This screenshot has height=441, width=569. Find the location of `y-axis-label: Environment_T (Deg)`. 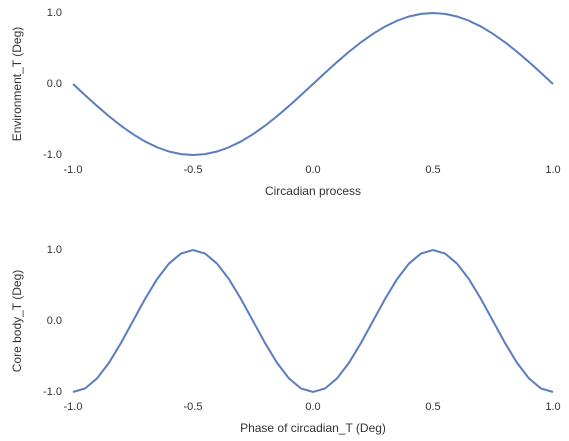

y-axis-label: Environment_T (Deg) is located at coordinates (17, 84).